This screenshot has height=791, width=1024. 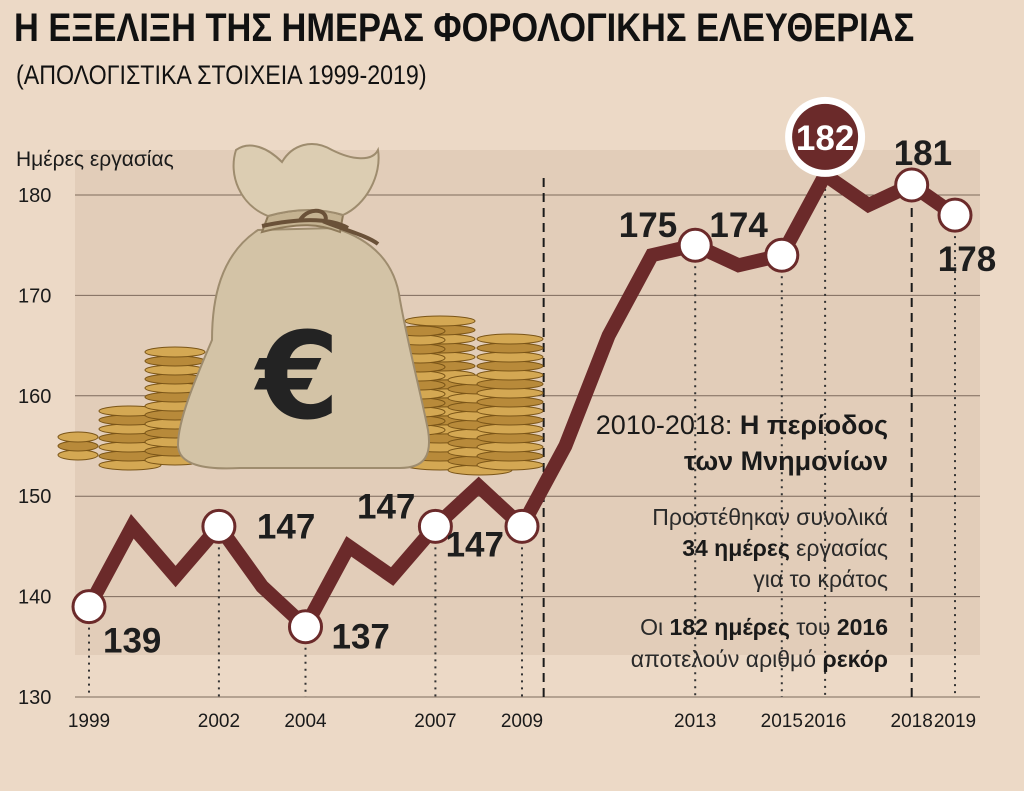 What do you see at coordinates (770, 517) in the screenshot?
I see `note1-line1: Προστέθηκαν συνολικά` at bounding box center [770, 517].